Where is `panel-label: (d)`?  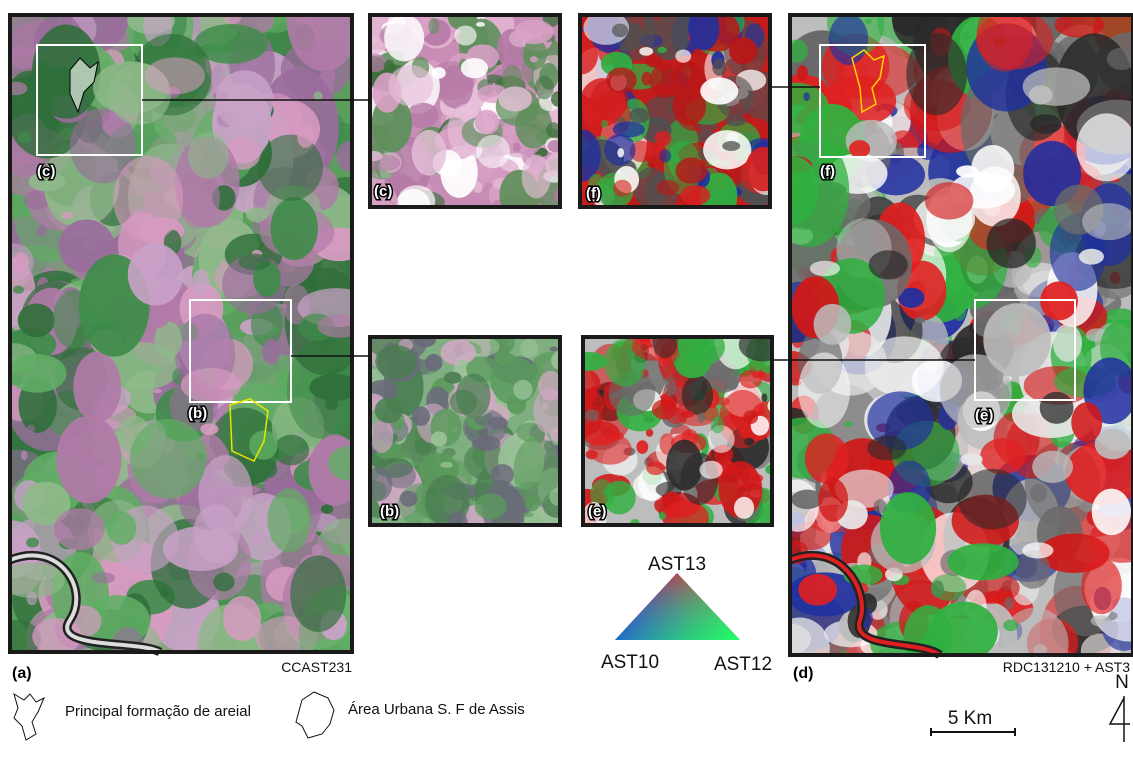
panel-label: (d) is located at coordinates (803, 673).